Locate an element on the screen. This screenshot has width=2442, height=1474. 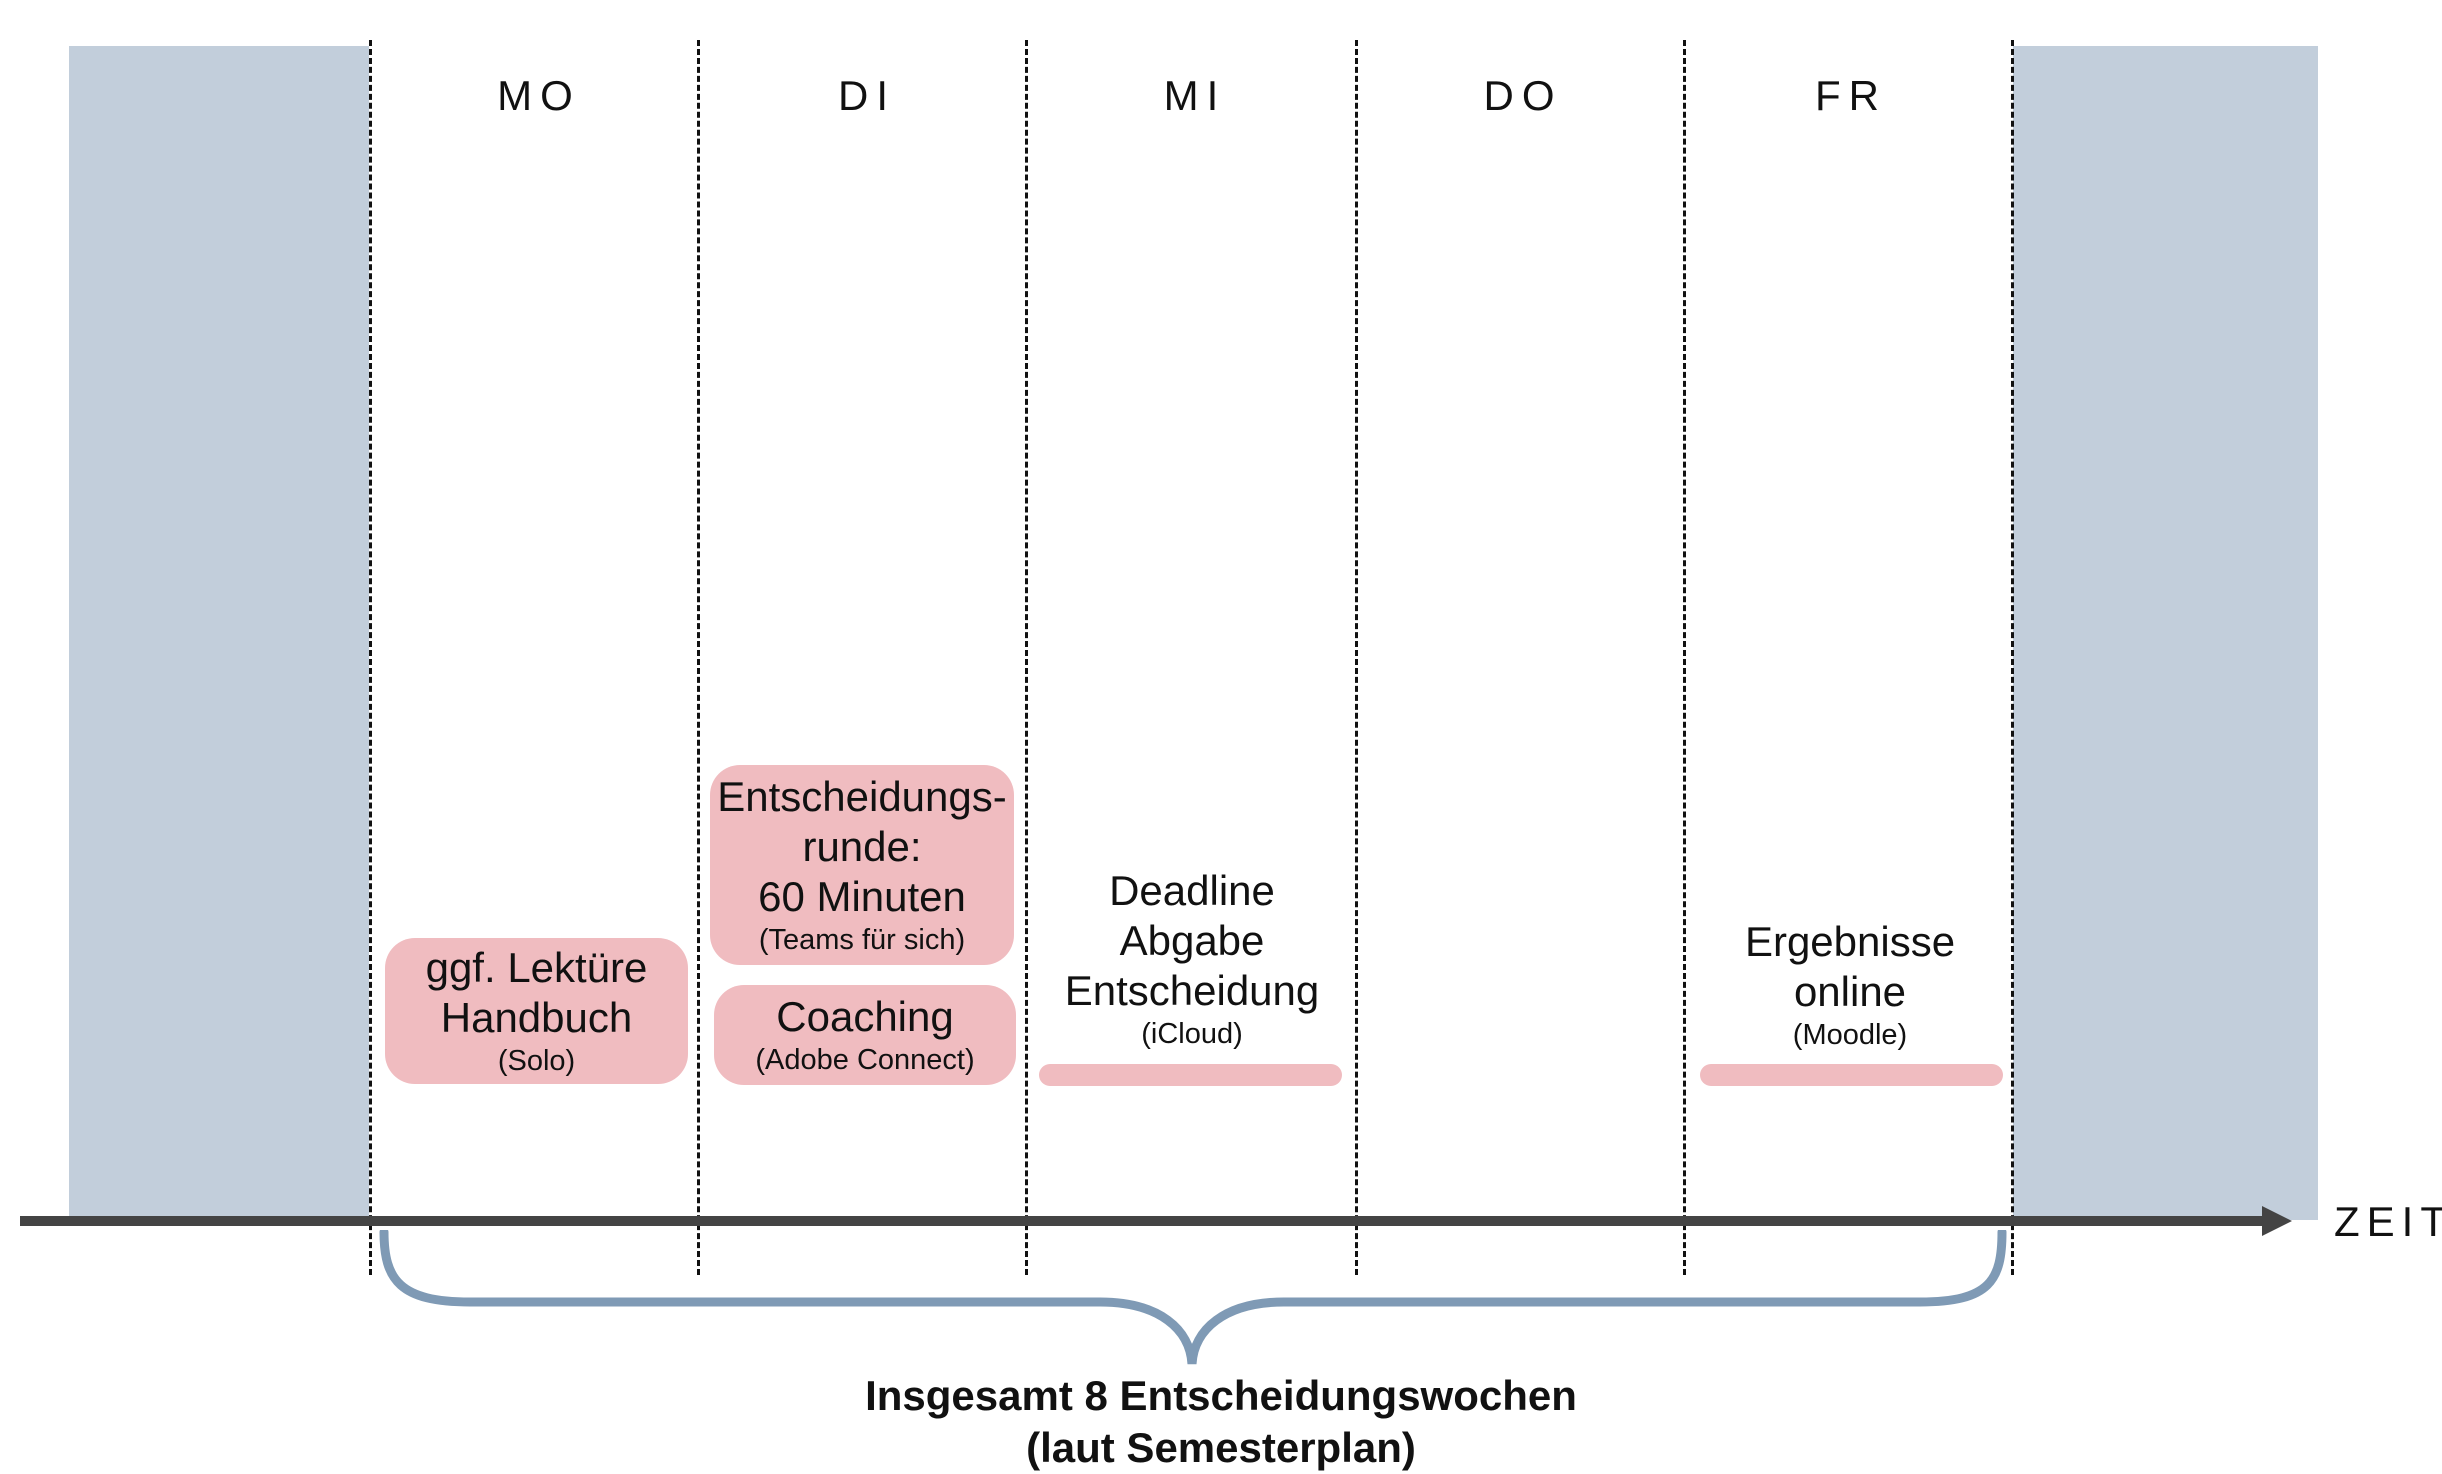
previous-week-panel is located at coordinates (219, 633).